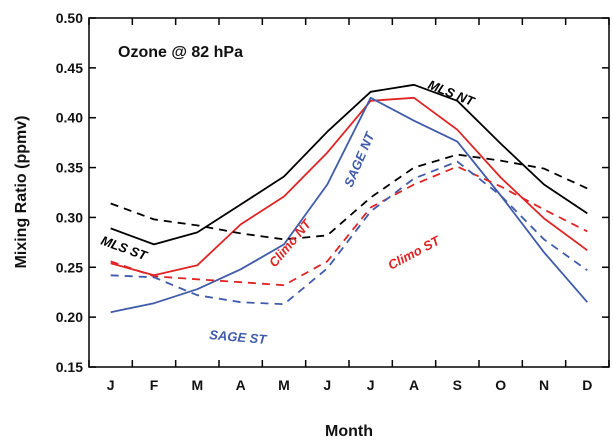 The image size is (613, 443). I want to click on series-label-climo-st: Climo ST, so click(414, 252).